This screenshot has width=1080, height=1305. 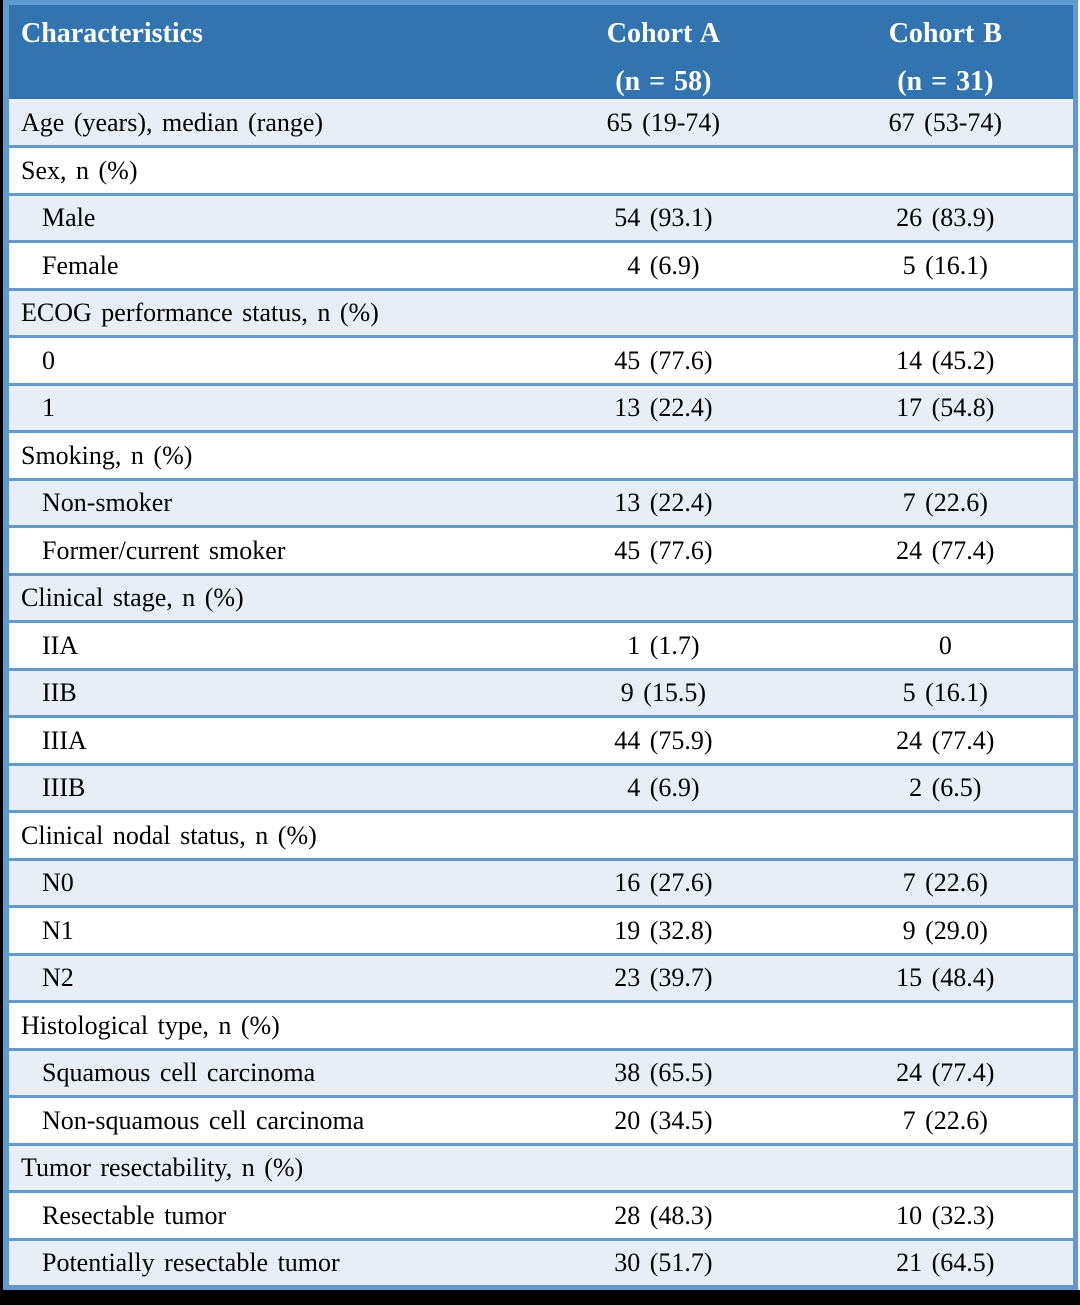 What do you see at coordinates (259, 740) in the screenshot?
I see `row-label: IIIA` at bounding box center [259, 740].